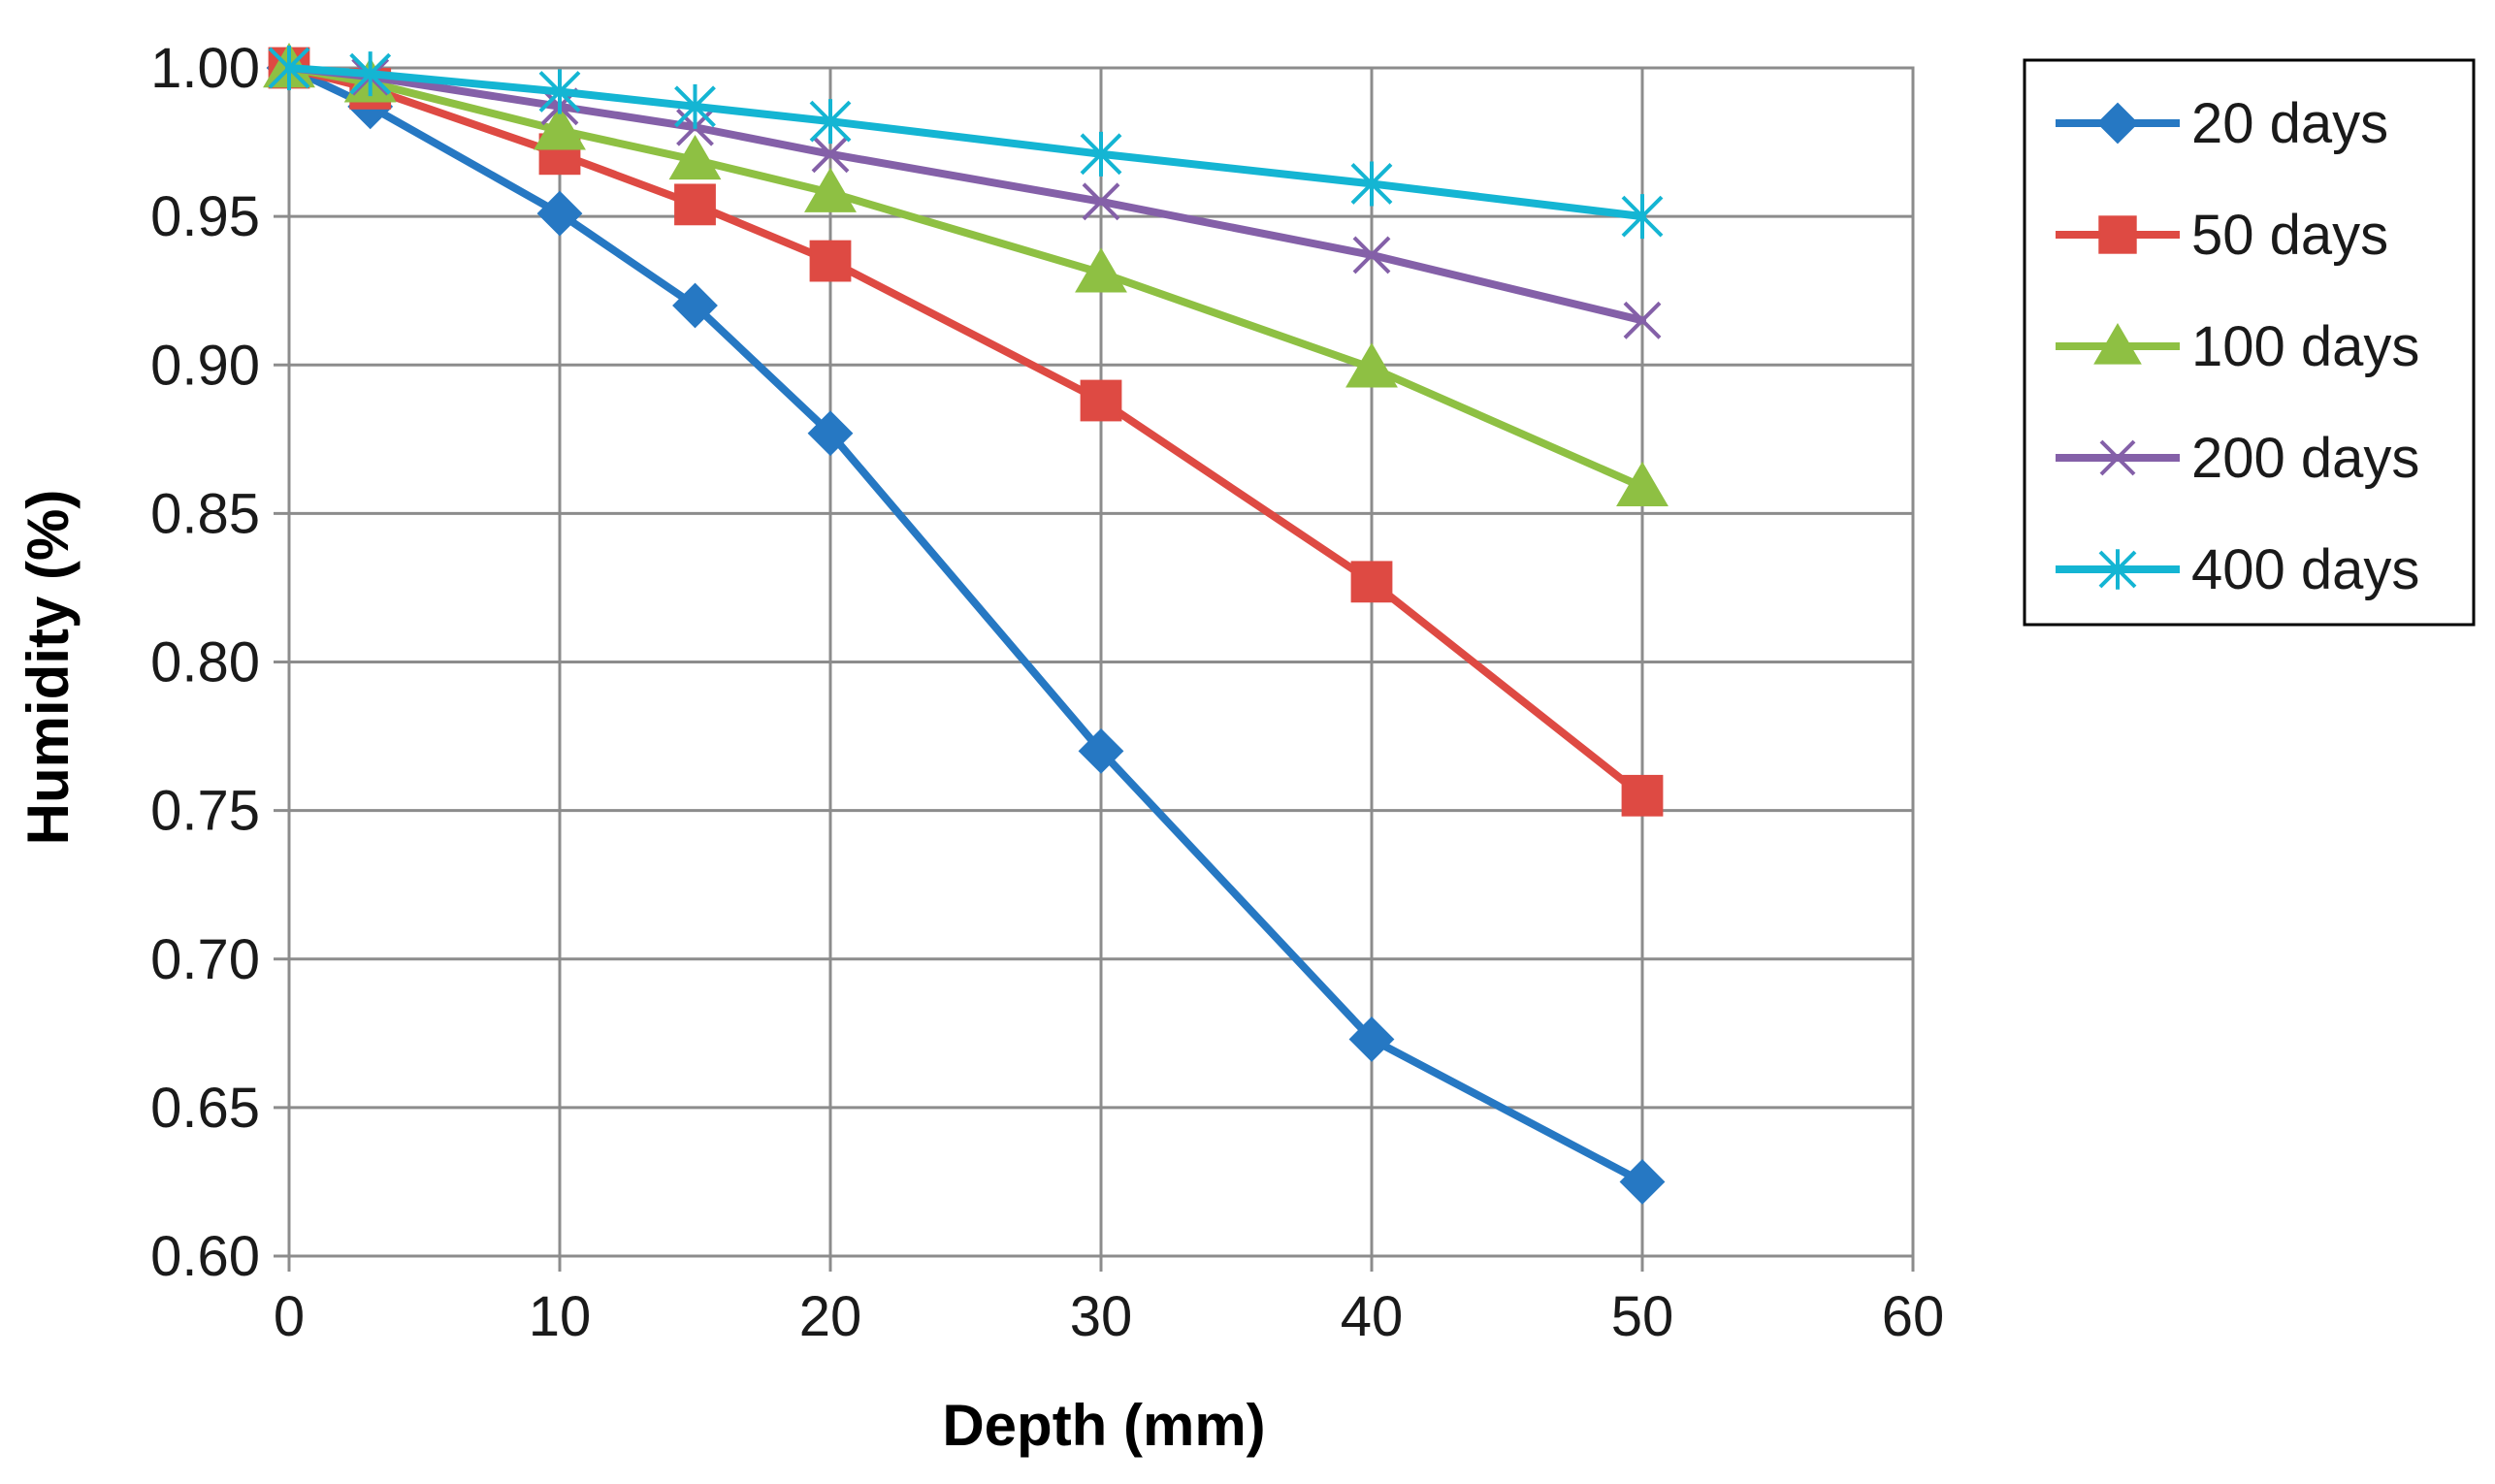 The width and height of the screenshot is (2495, 1484). Describe the element at coordinates (1913, 1316) in the screenshot. I see `x-tick-label: 60` at that location.